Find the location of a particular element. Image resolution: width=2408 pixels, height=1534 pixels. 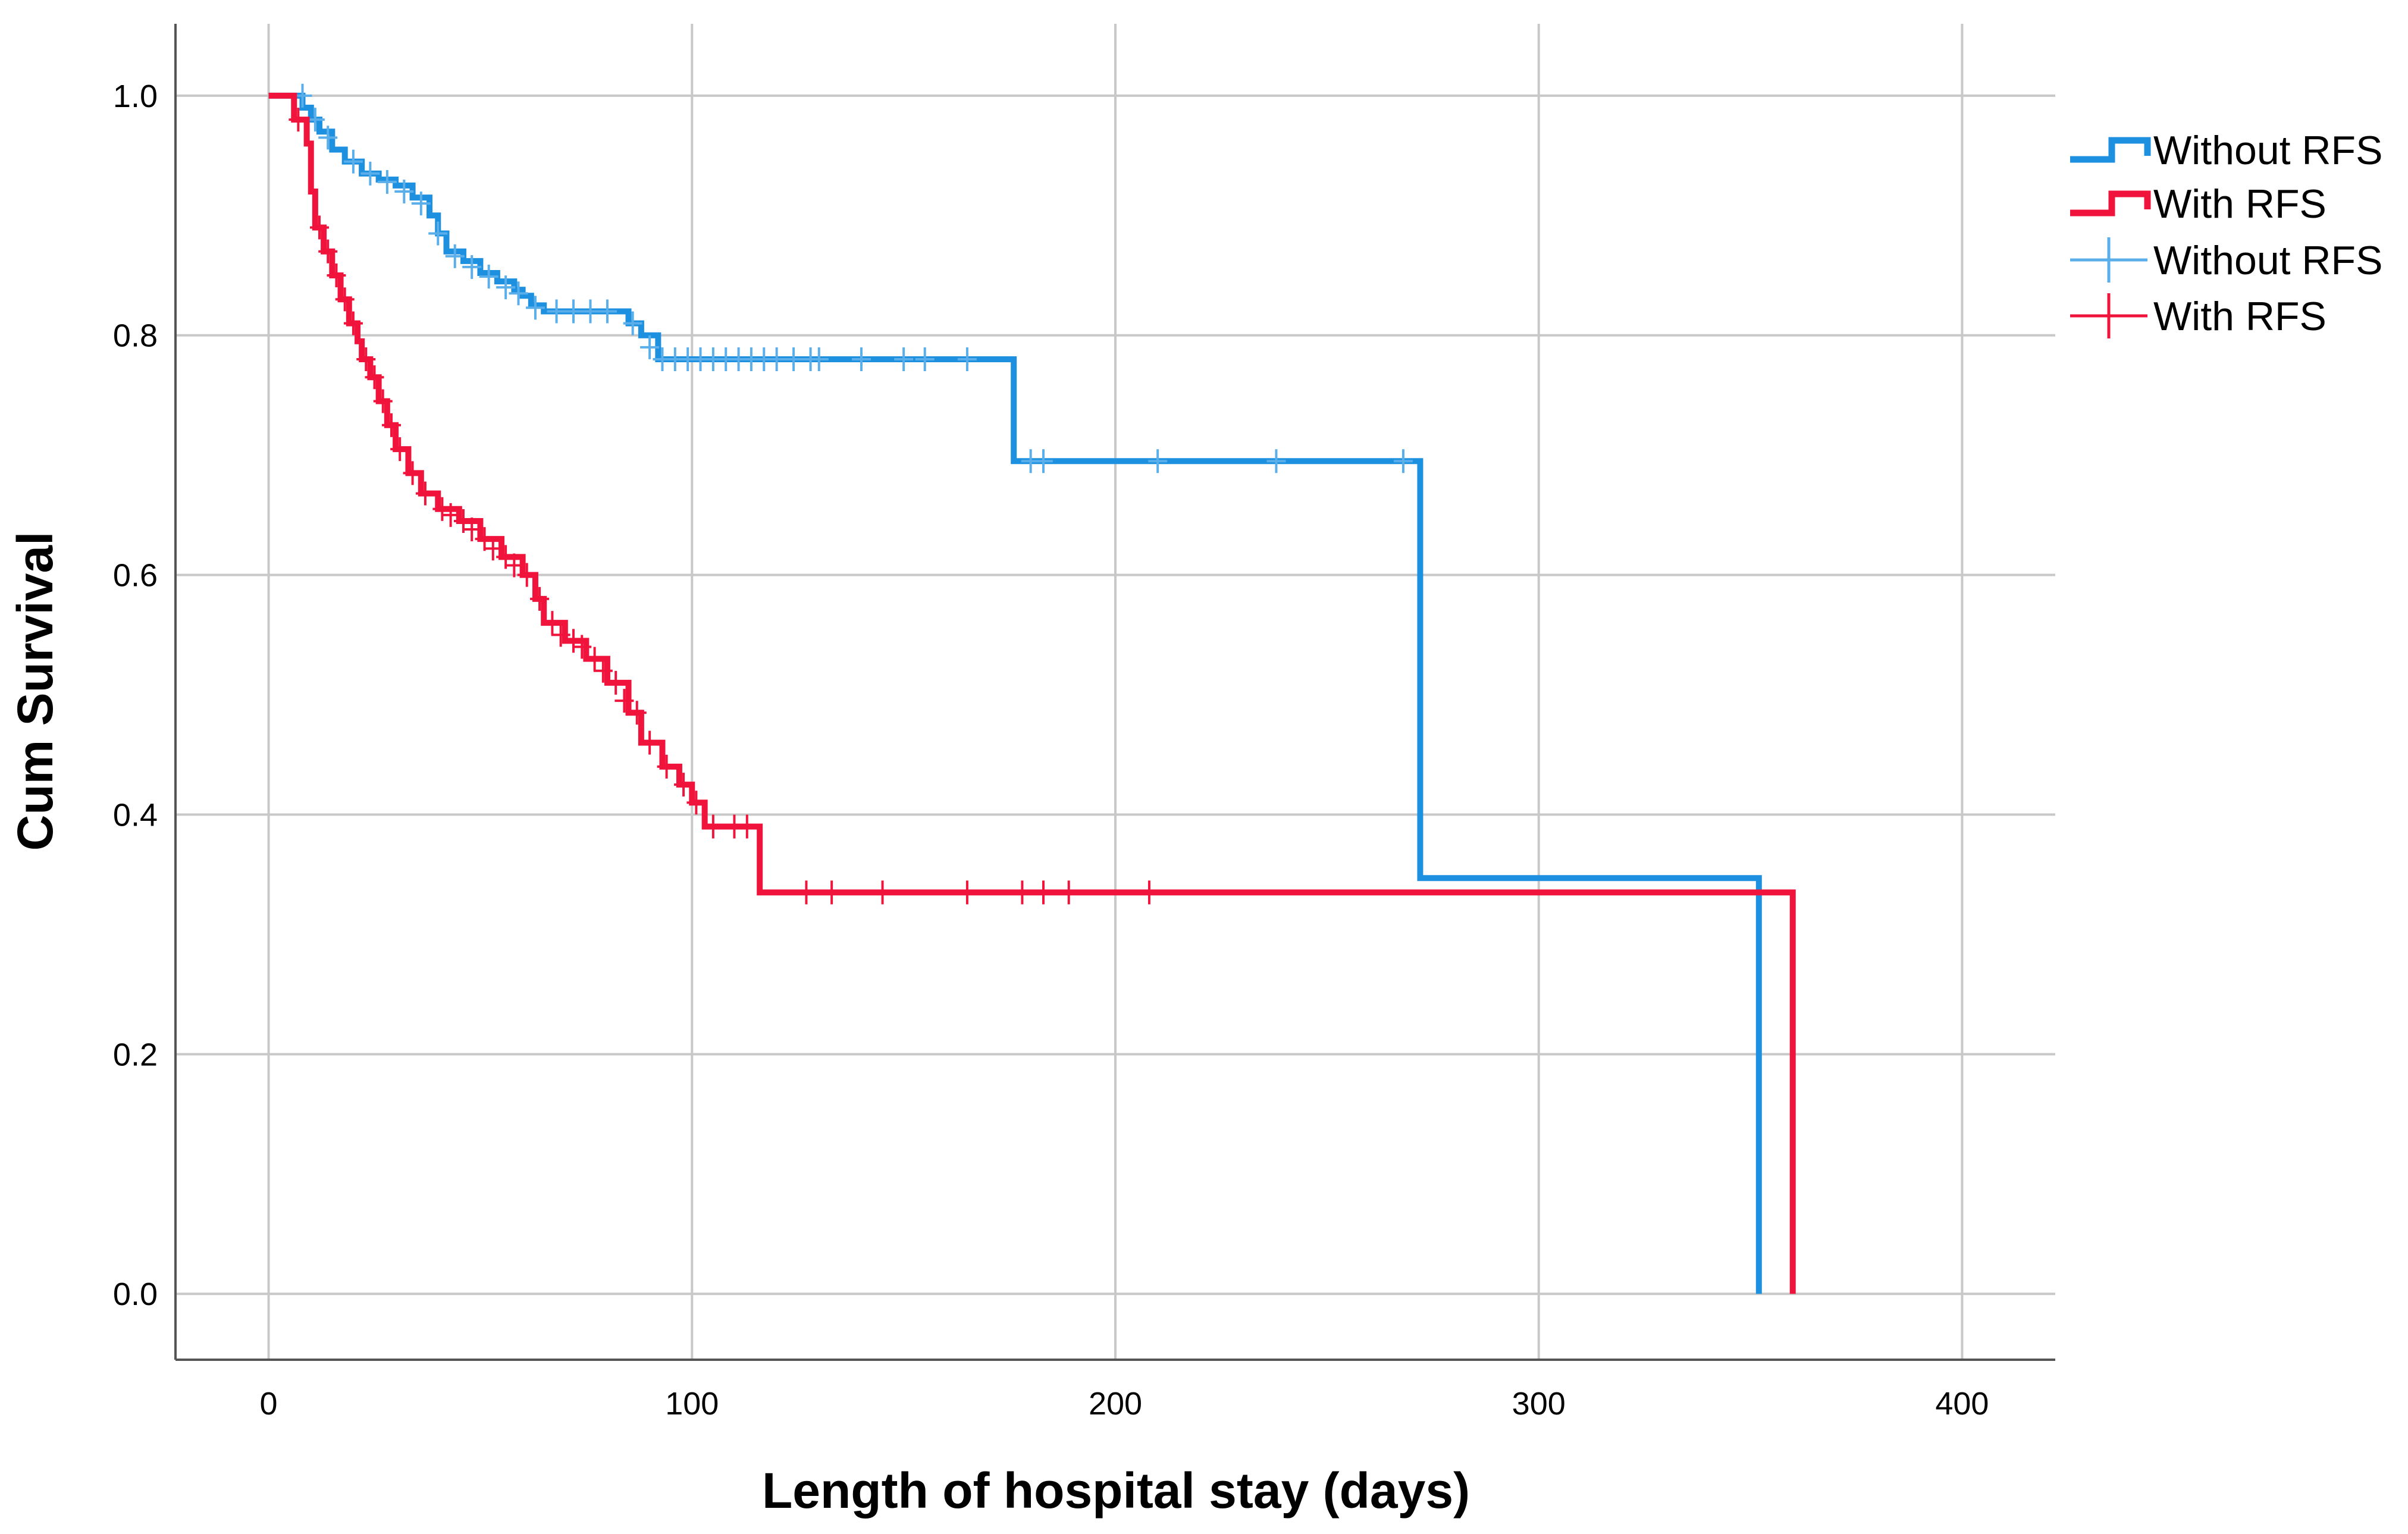

y-tick-label: 0.8 is located at coordinates (135, 336).